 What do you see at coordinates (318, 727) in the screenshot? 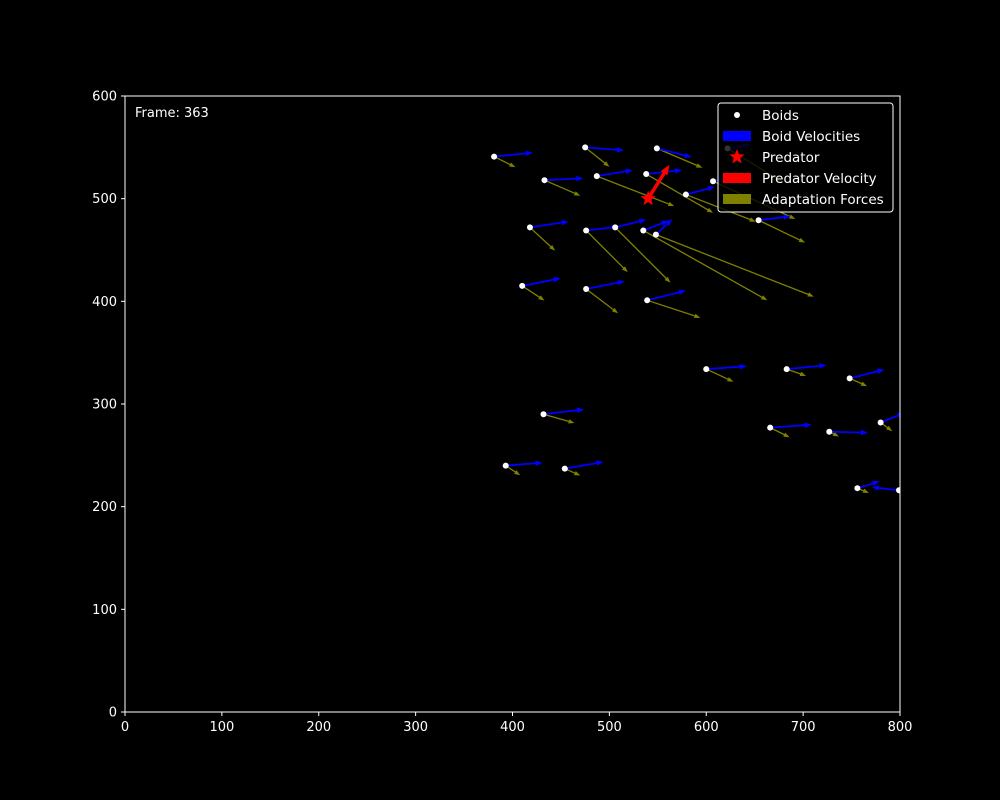
I see `x-tick-label: 200` at bounding box center [318, 727].